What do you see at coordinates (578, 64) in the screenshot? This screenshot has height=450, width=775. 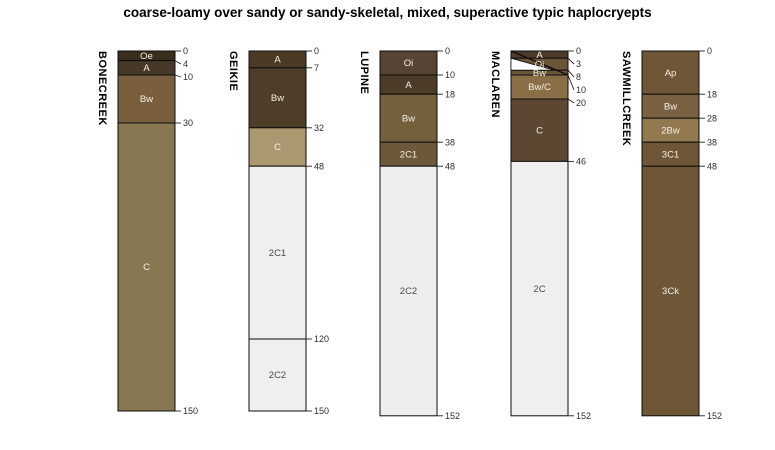 I see `depth-tick-label: 3` at bounding box center [578, 64].